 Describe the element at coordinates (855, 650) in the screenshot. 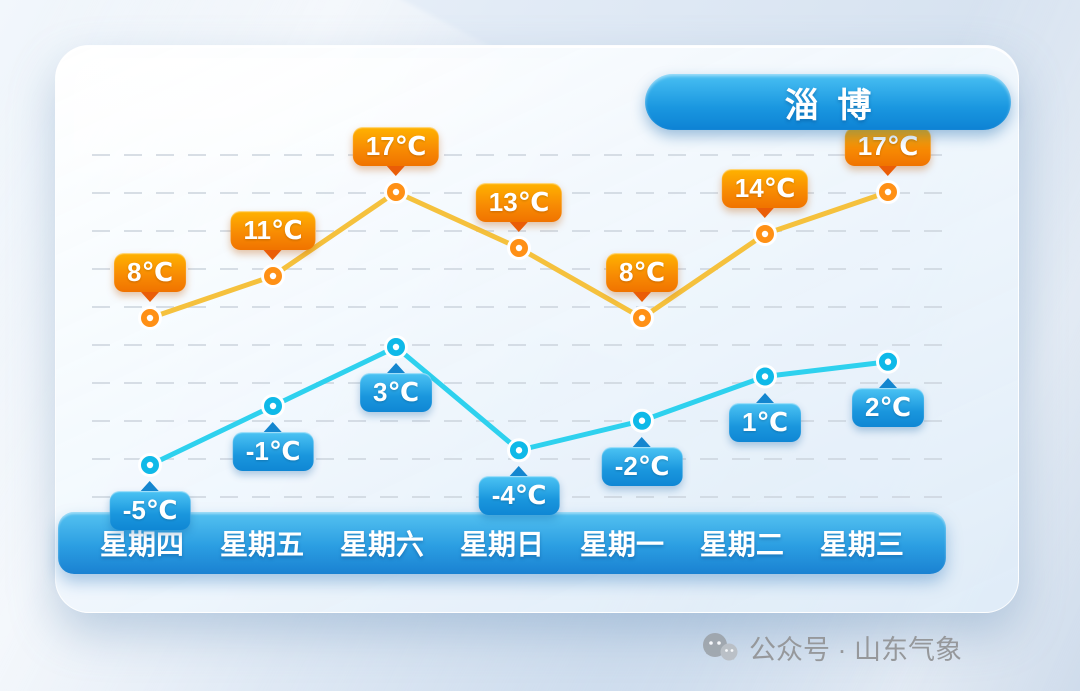

I see `watermark-text: 公众号 · 山东气象` at that location.